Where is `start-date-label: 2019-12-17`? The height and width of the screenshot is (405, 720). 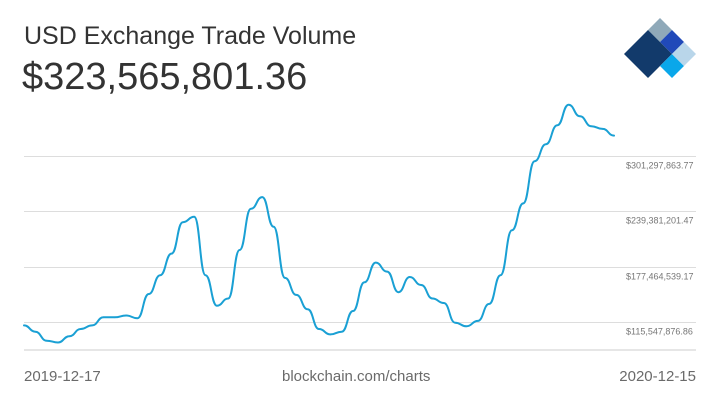
start-date-label: 2019-12-17 is located at coordinates (62, 376).